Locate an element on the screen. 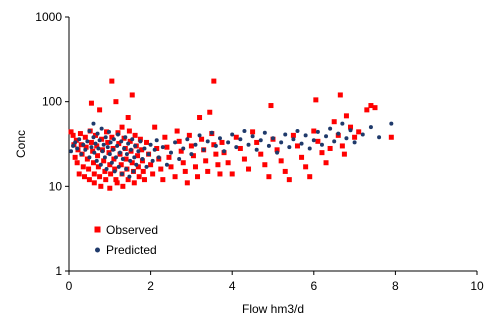  legend-predicted-marker is located at coordinates (97, 250).